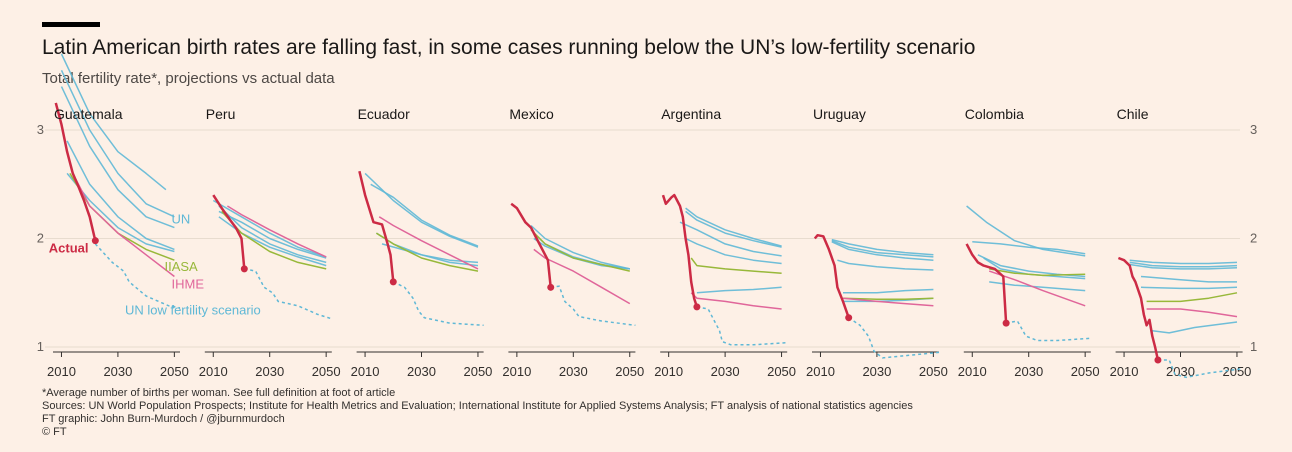 This screenshot has width=1292, height=452. I want to click on label-actual: Actual, so click(69, 248).